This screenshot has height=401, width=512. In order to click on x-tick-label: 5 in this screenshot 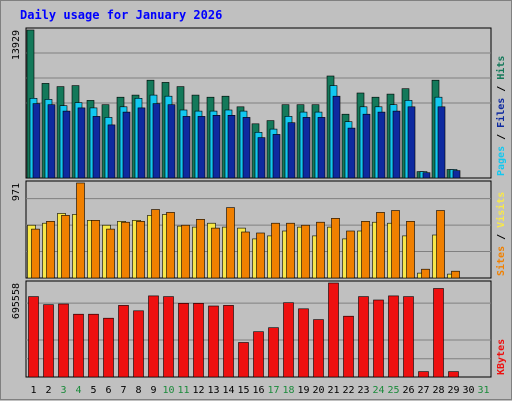, I will do `click(93, 390)`.